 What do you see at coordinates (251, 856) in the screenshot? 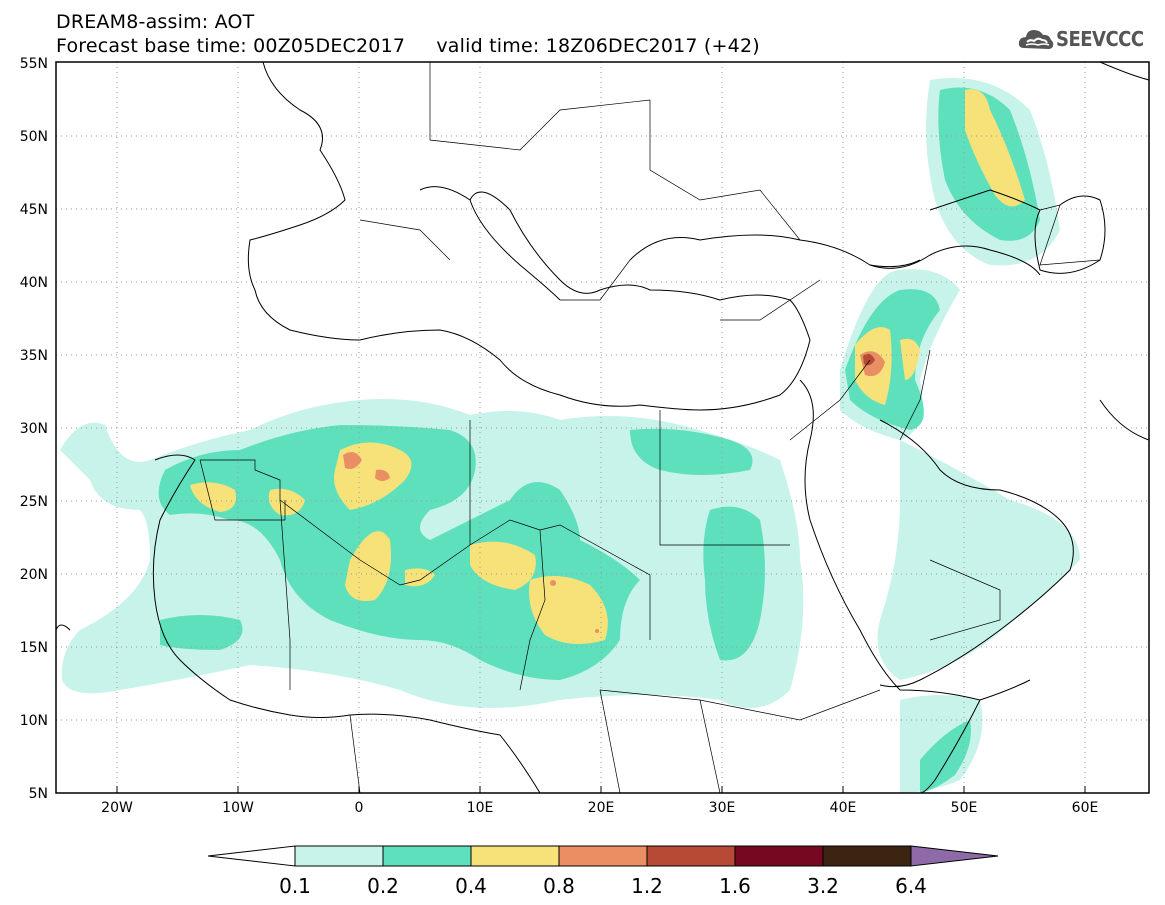
I see `colorbar-low-arrow` at bounding box center [251, 856].